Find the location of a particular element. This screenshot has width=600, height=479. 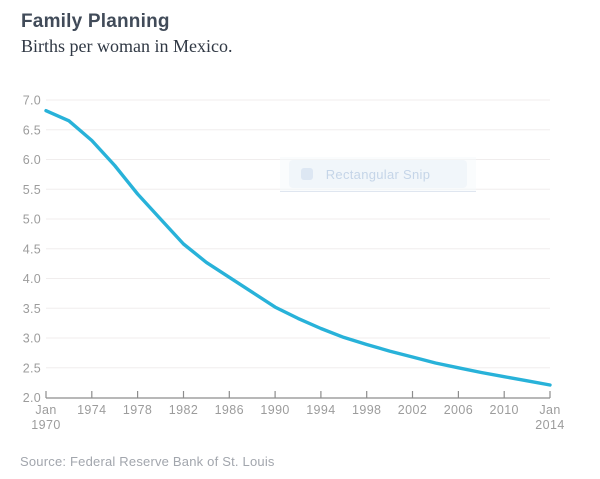

x-axis-label: 2014 is located at coordinates (549, 425).